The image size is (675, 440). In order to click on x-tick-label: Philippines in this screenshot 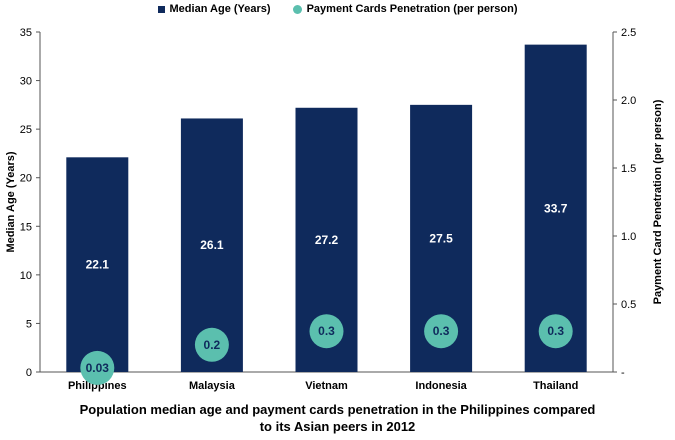, I will do `click(97, 386)`.